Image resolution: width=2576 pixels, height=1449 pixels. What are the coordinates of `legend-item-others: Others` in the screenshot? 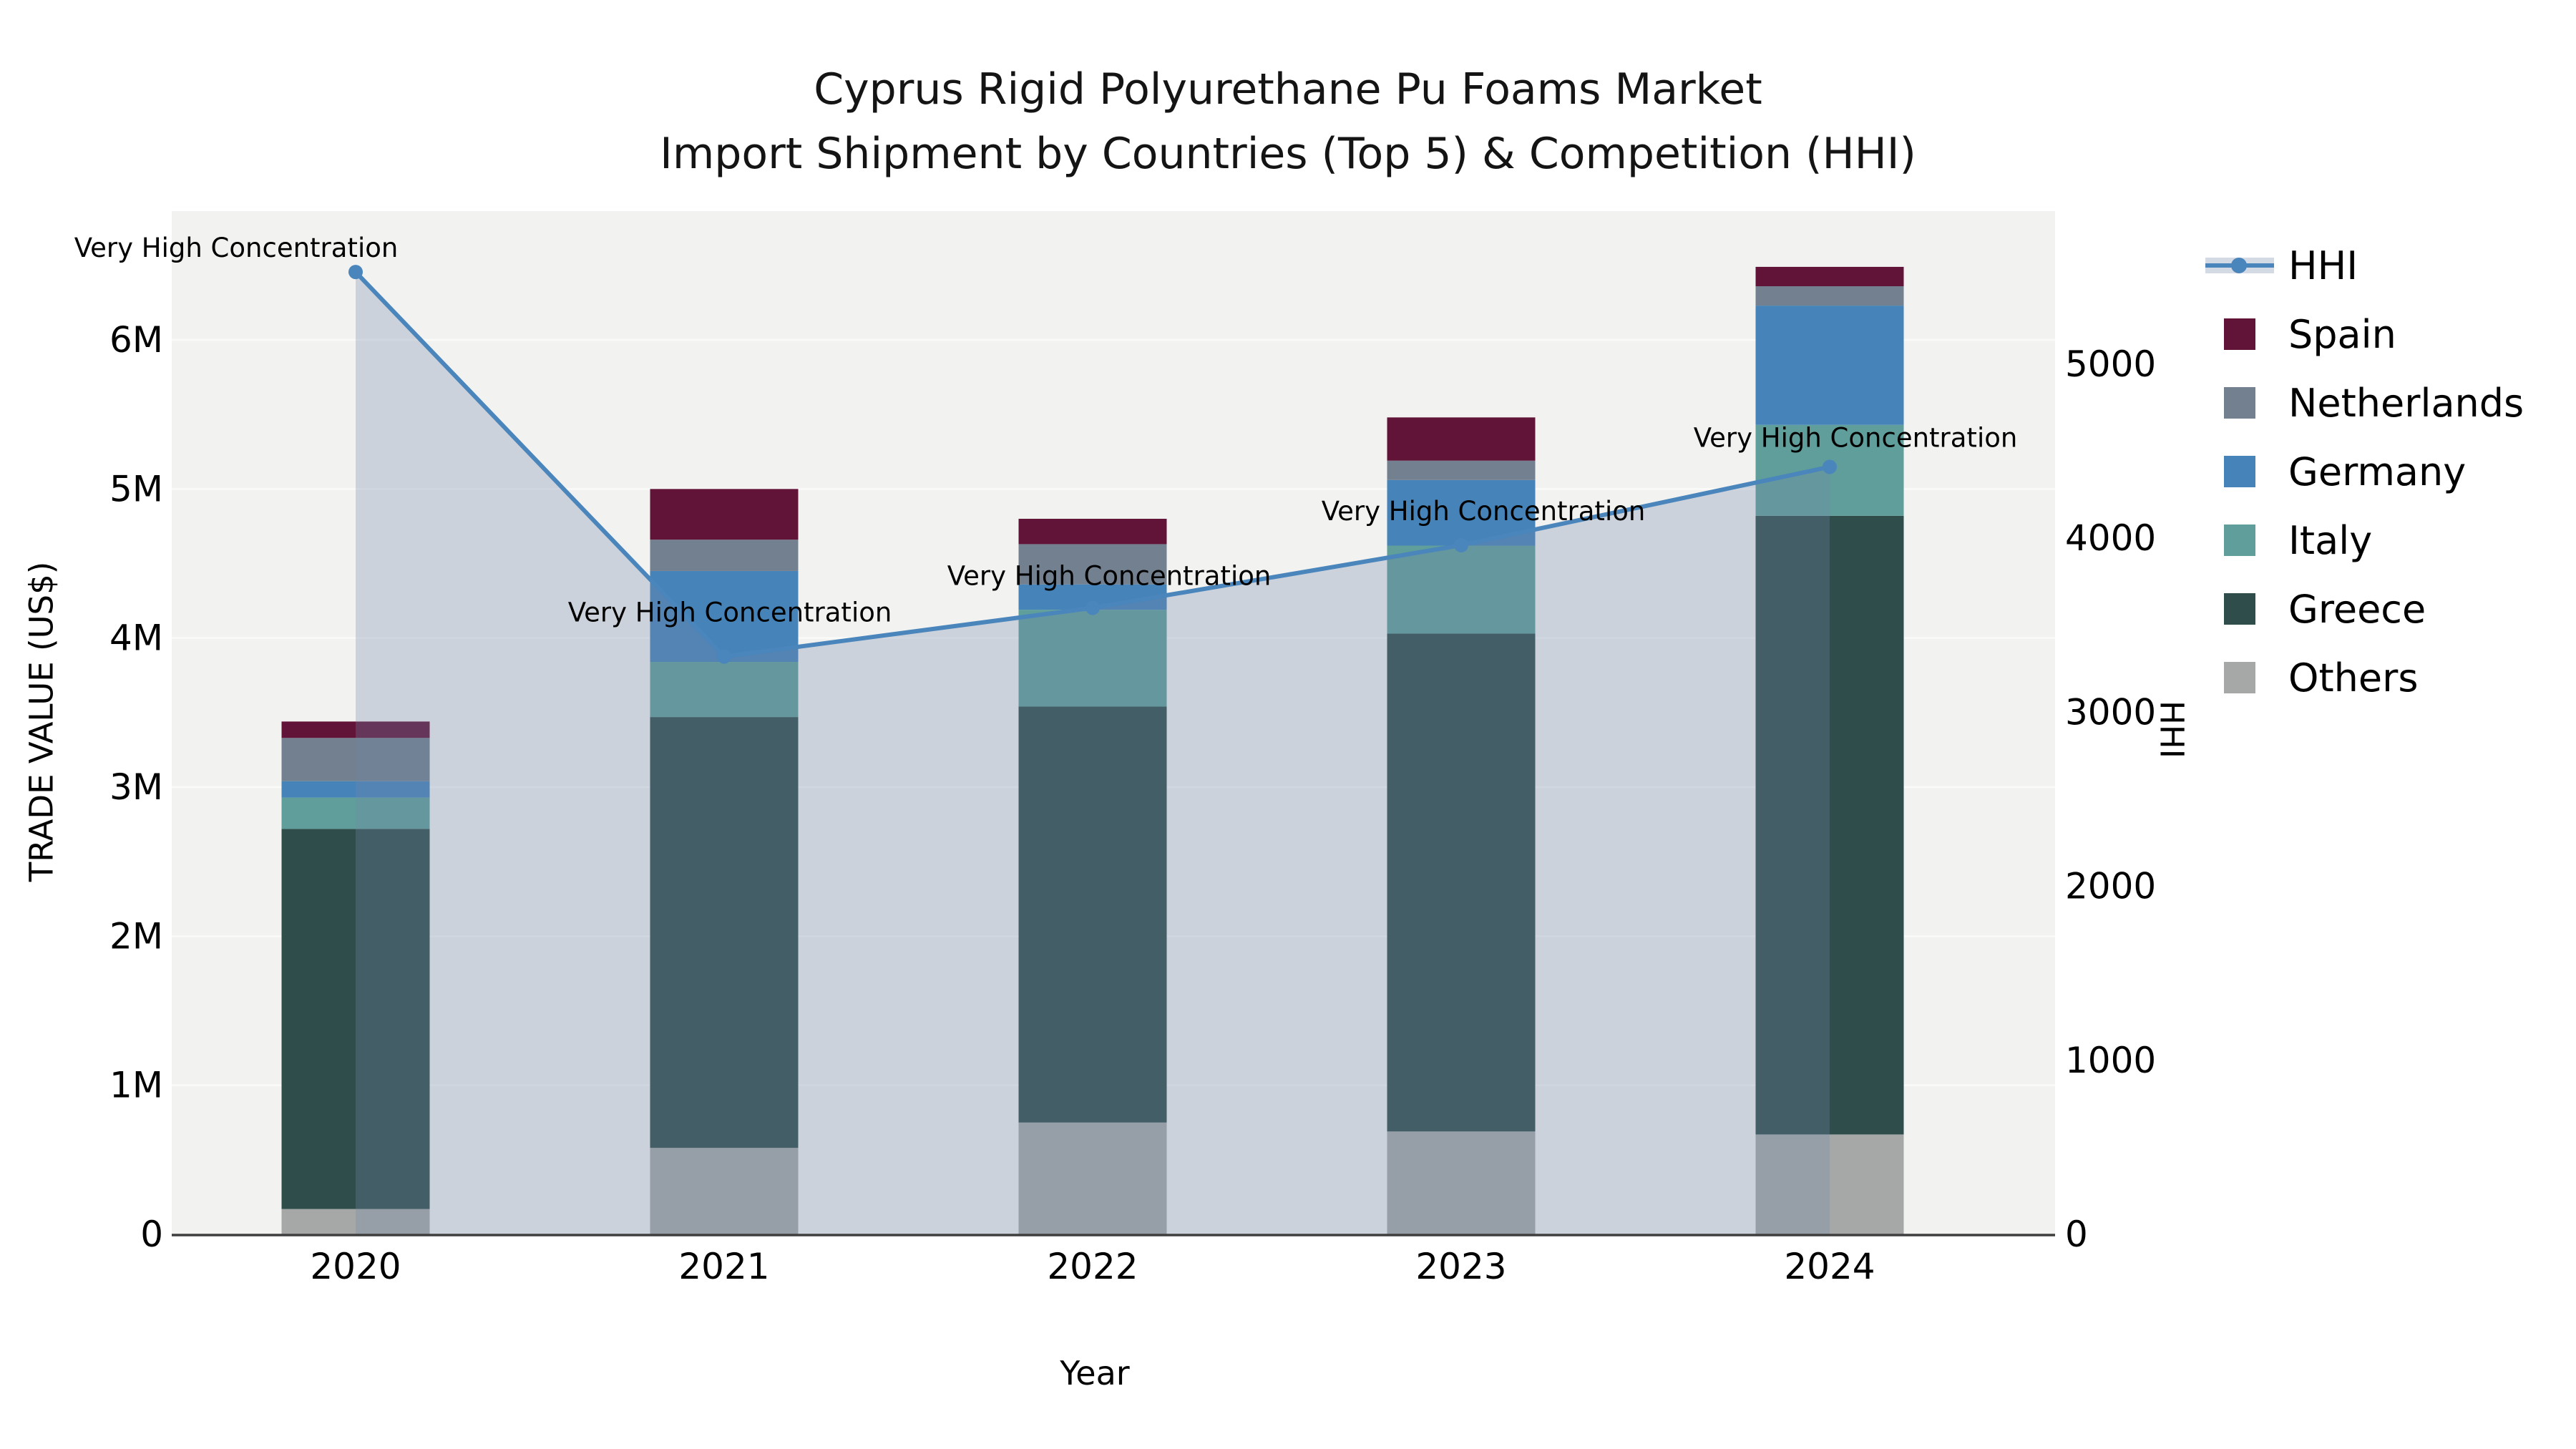 It's located at (2390, 677).